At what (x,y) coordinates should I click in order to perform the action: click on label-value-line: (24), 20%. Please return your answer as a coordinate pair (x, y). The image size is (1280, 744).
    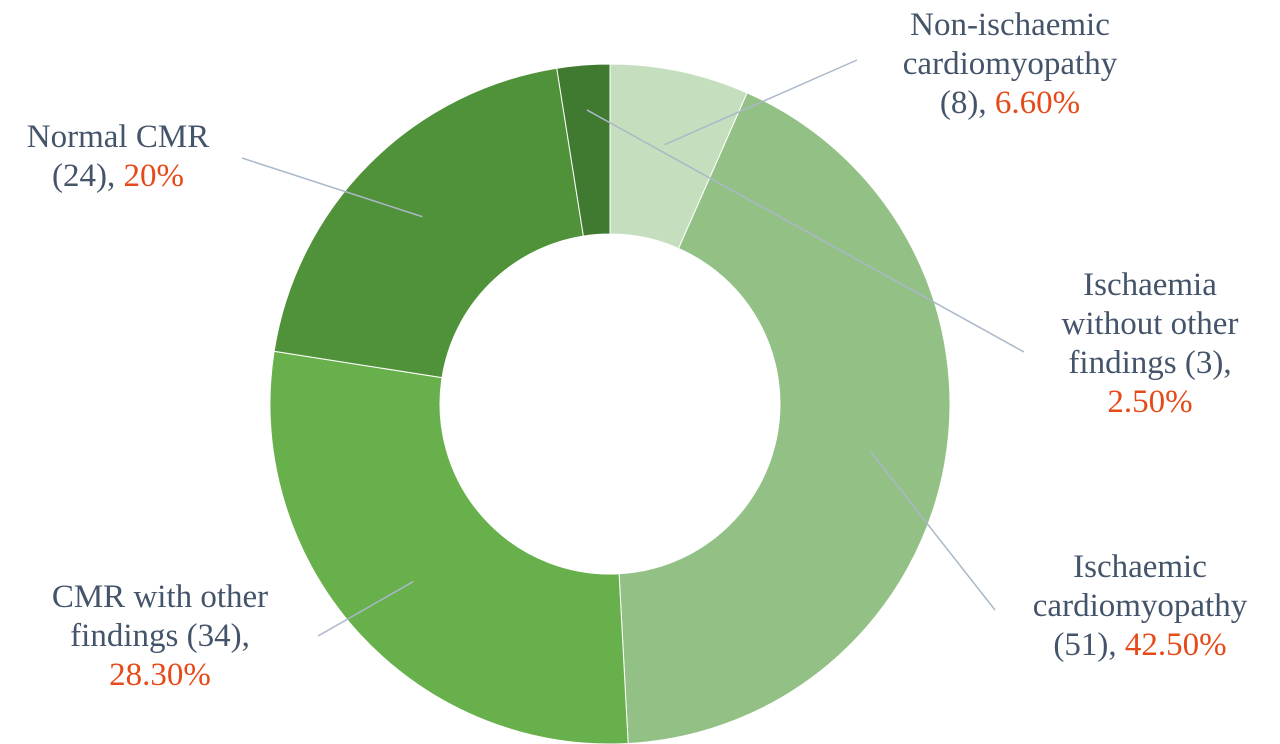
    Looking at the image, I should click on (118, 176).